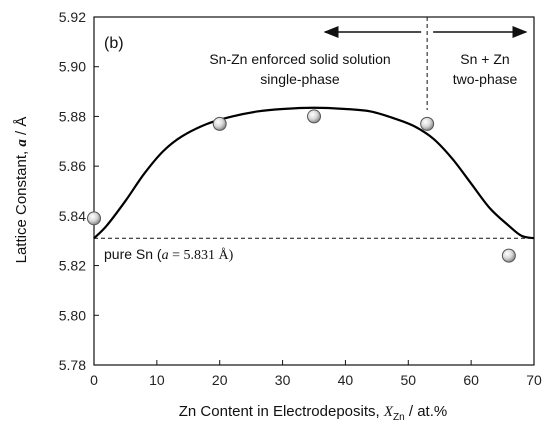  Describe the element at coordinates (72, 67) in the screenshot. I see `y-tick-label: 5.90` at that location.